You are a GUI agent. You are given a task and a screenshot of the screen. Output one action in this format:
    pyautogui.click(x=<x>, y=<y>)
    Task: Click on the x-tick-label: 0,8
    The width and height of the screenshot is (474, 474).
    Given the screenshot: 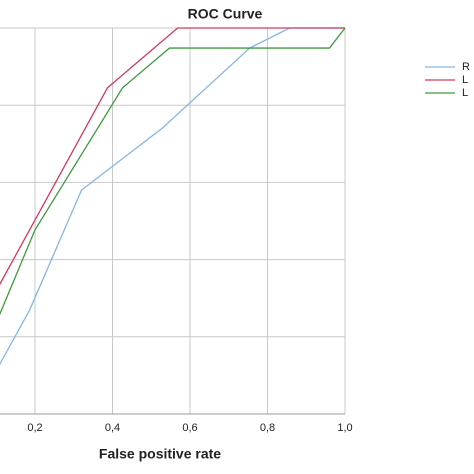 What is the action you would take?
    pyautogui.click(x=267, y=428)
    